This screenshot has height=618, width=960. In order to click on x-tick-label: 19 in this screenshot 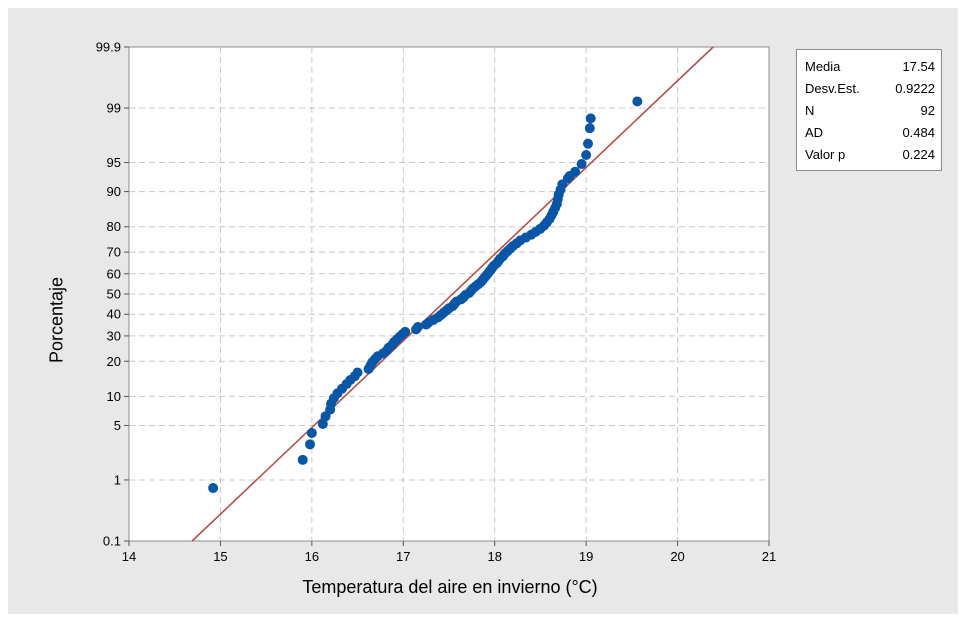, I will do `click(586, 556)`.